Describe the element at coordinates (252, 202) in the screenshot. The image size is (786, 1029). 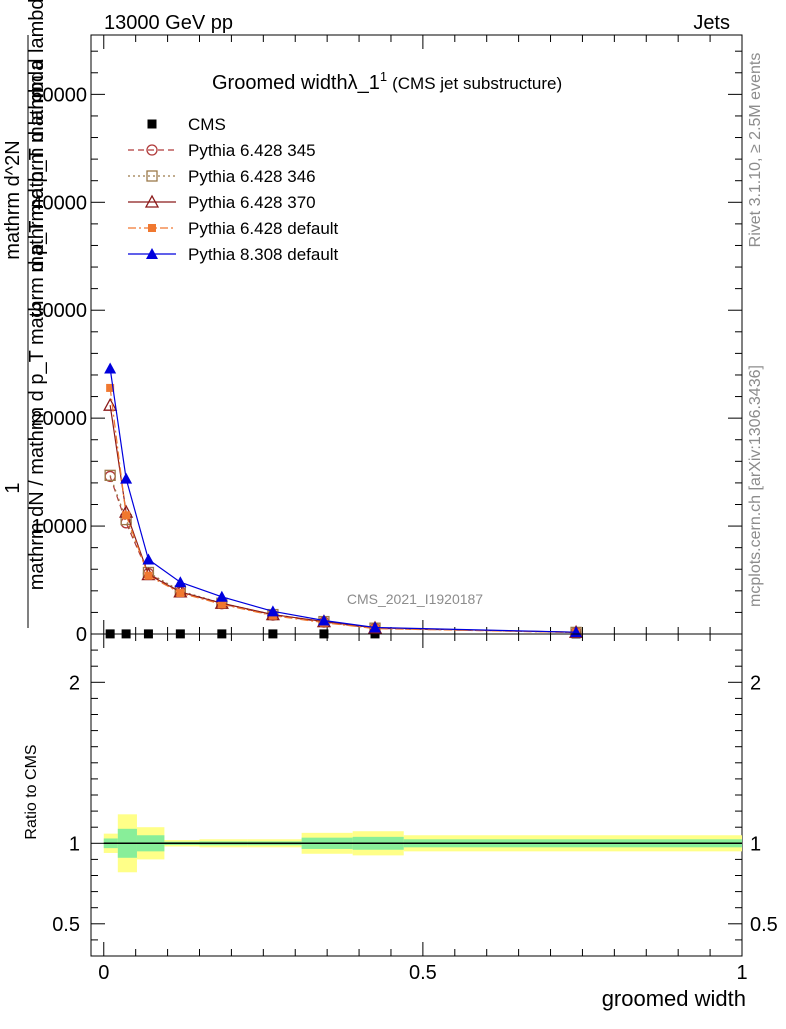
I see `legend-label: Pythia 6.428 370` at that location.